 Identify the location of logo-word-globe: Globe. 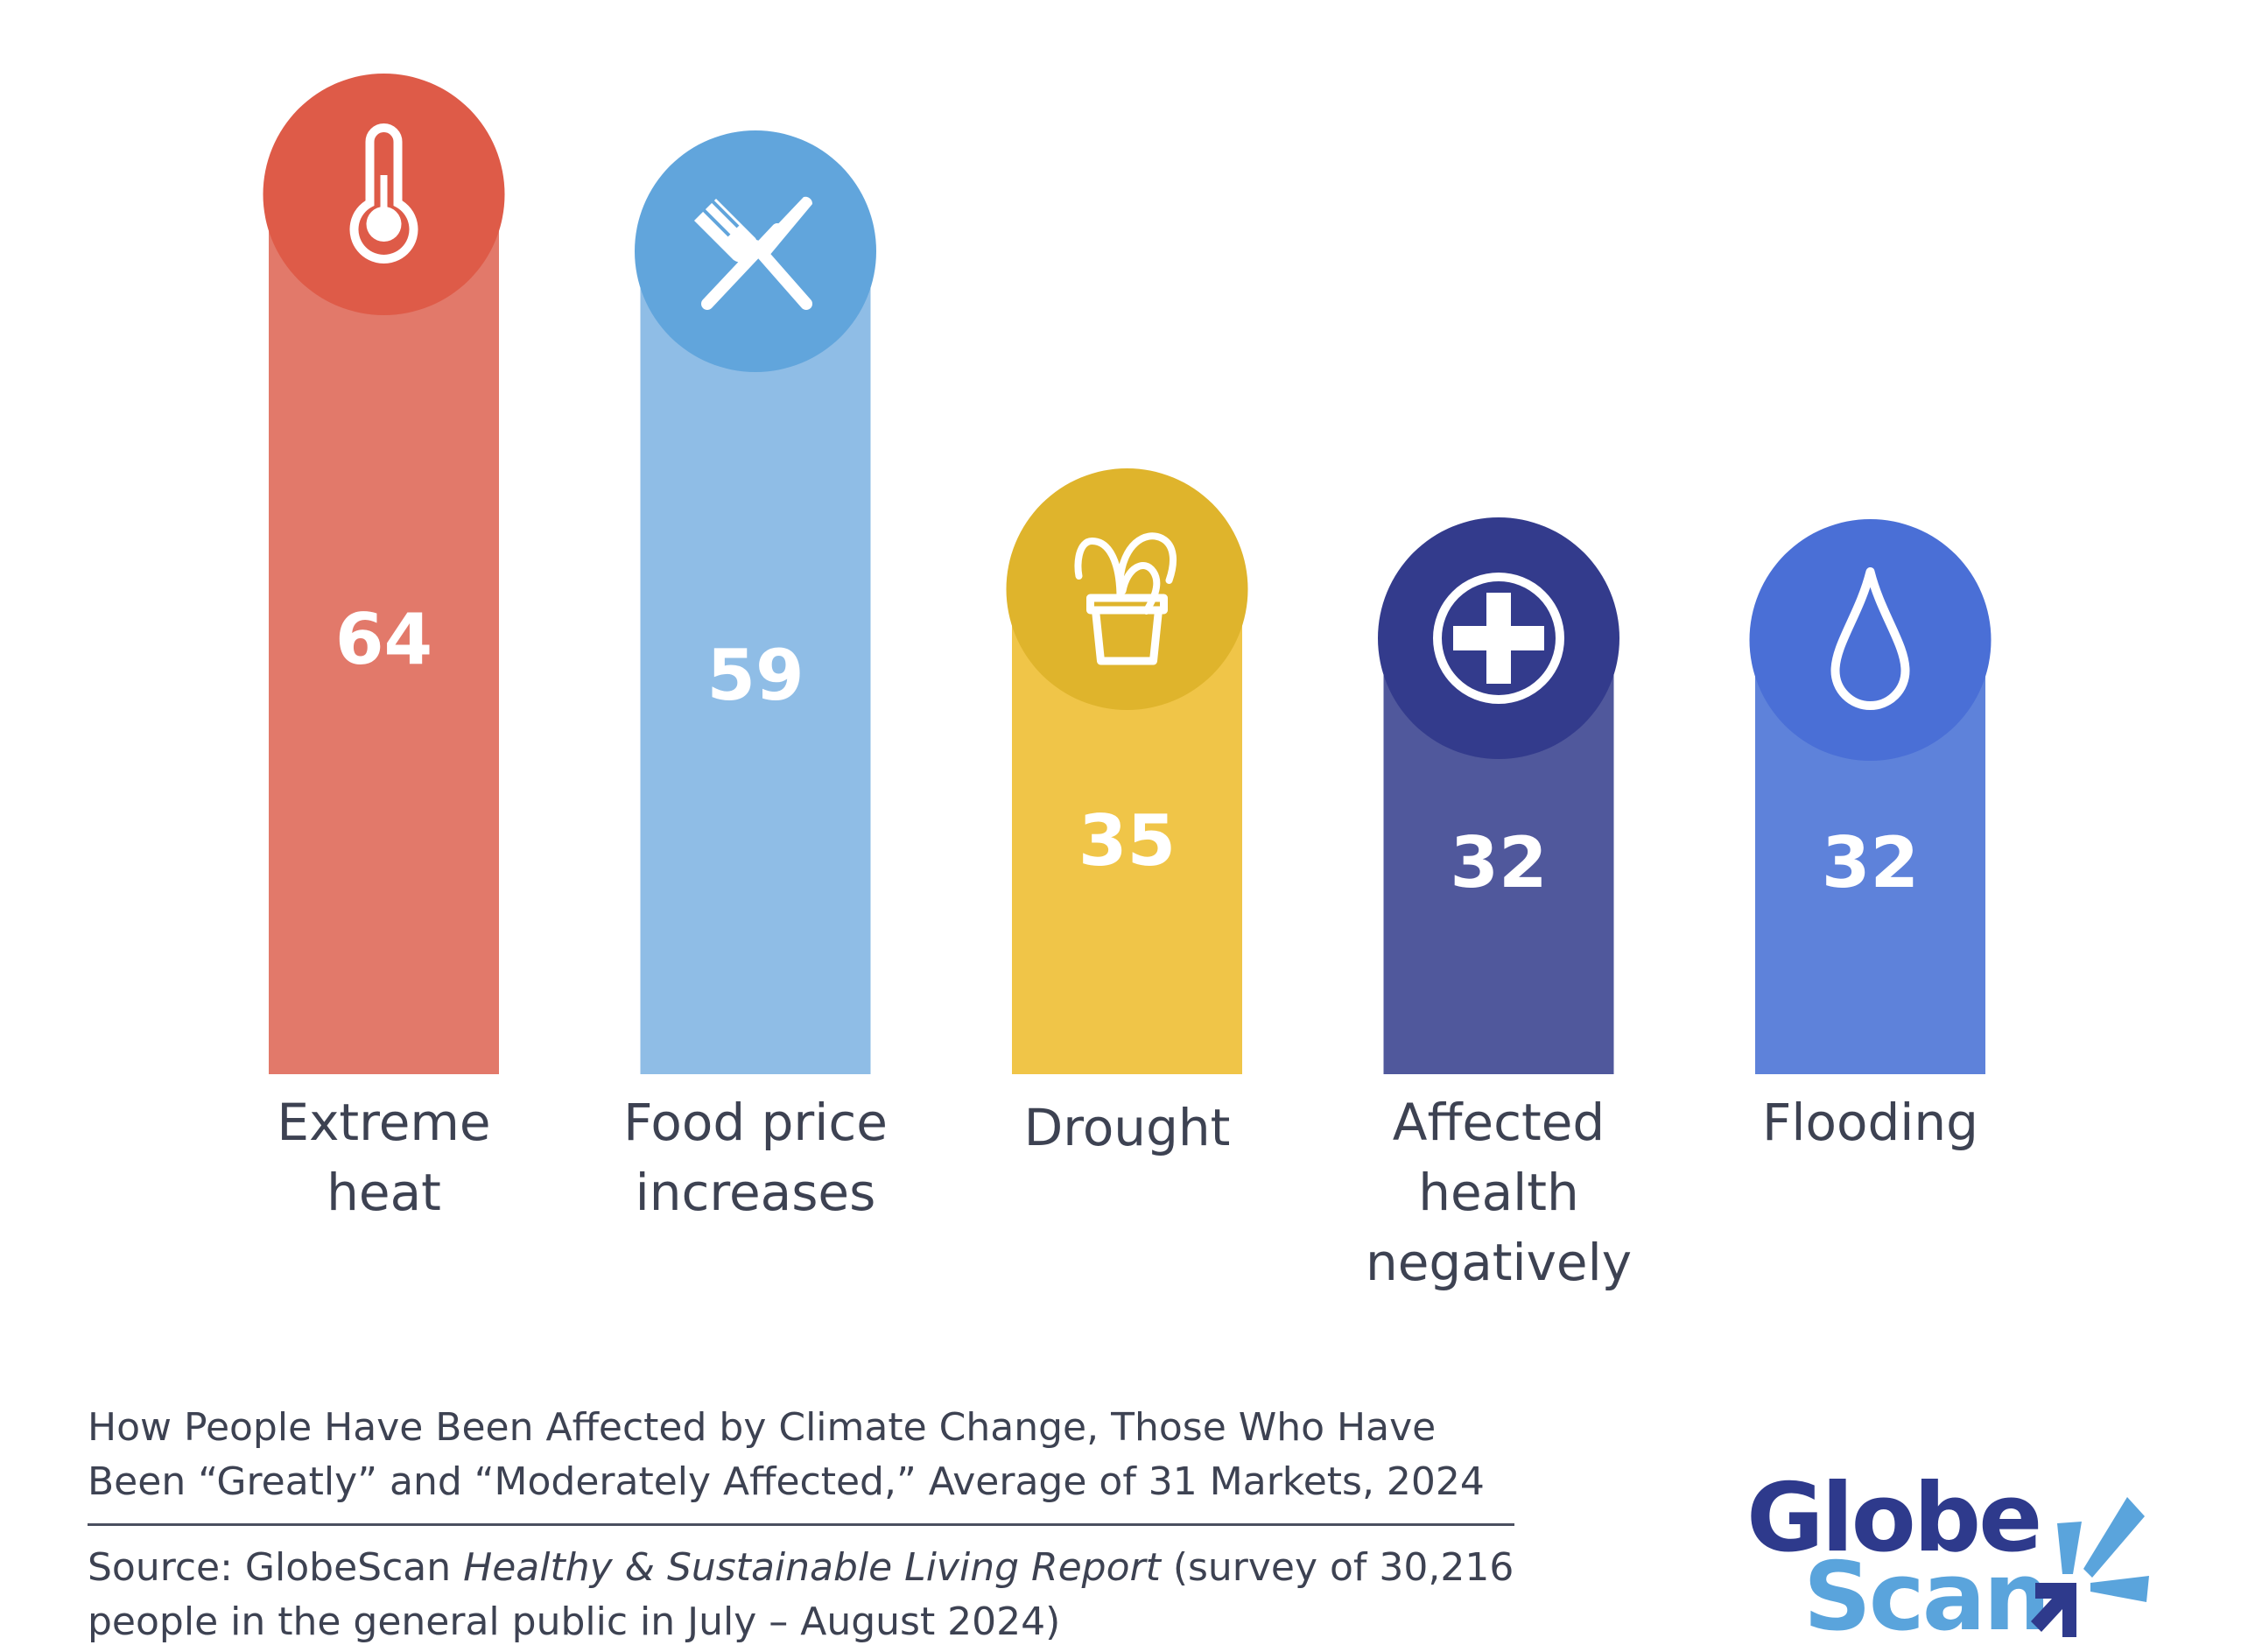
(1894, 1518).